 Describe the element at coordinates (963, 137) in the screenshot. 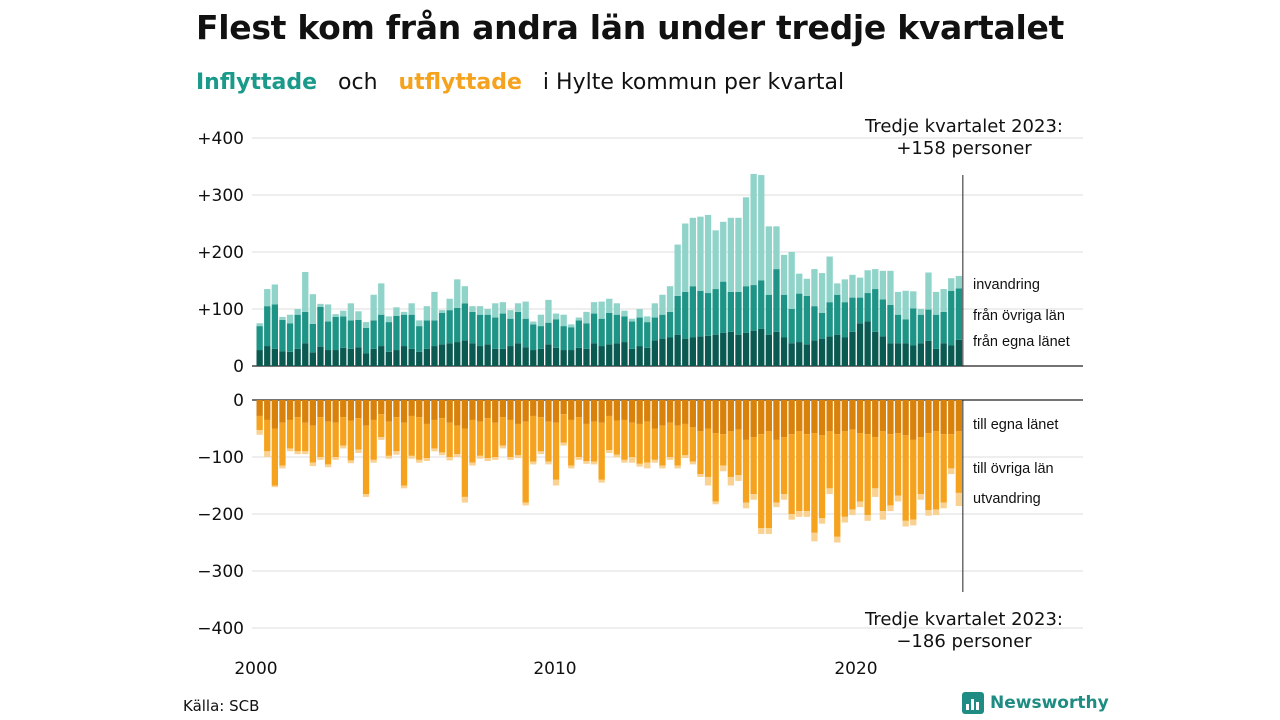

I see `annotation-top: Tredje kvartalet 2023: +158 personer` at that location.